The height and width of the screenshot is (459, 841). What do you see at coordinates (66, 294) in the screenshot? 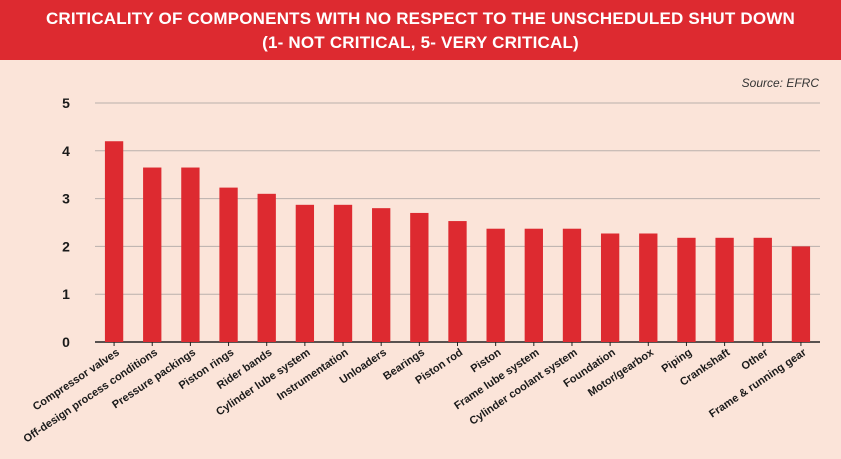
I see `y-tick-label: 1` at bounding box center [66, 294].